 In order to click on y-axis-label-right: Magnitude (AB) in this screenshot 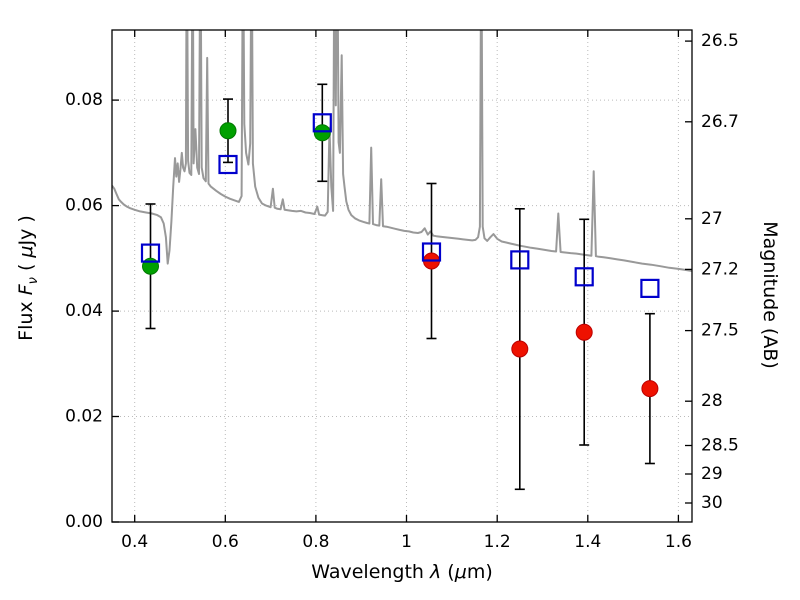, I will do `click(770, 295)`.